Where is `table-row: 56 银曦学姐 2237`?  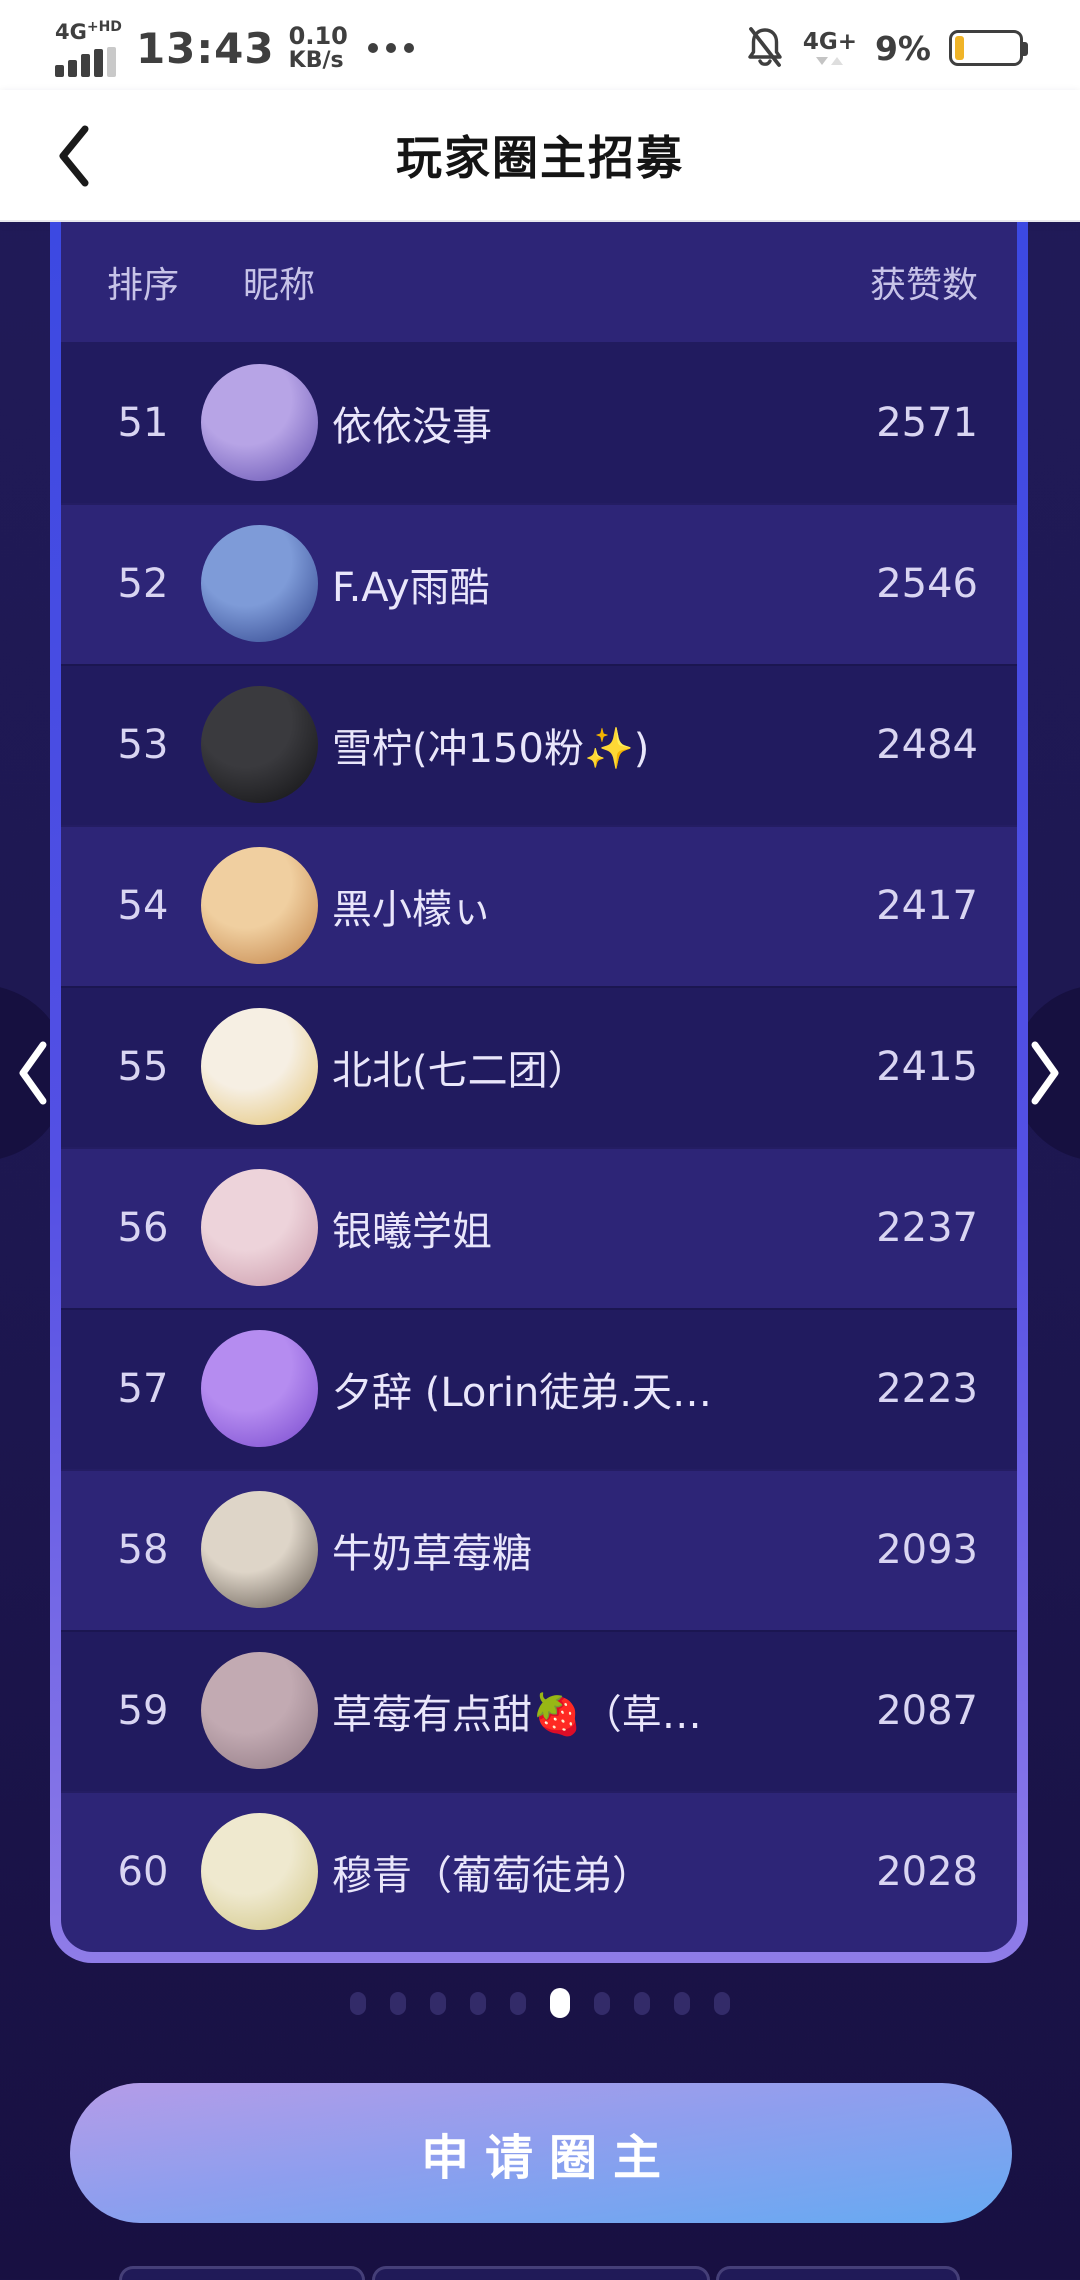
table-row: 56 银曦学姐 2237 is located at coordinates (539, 1227).